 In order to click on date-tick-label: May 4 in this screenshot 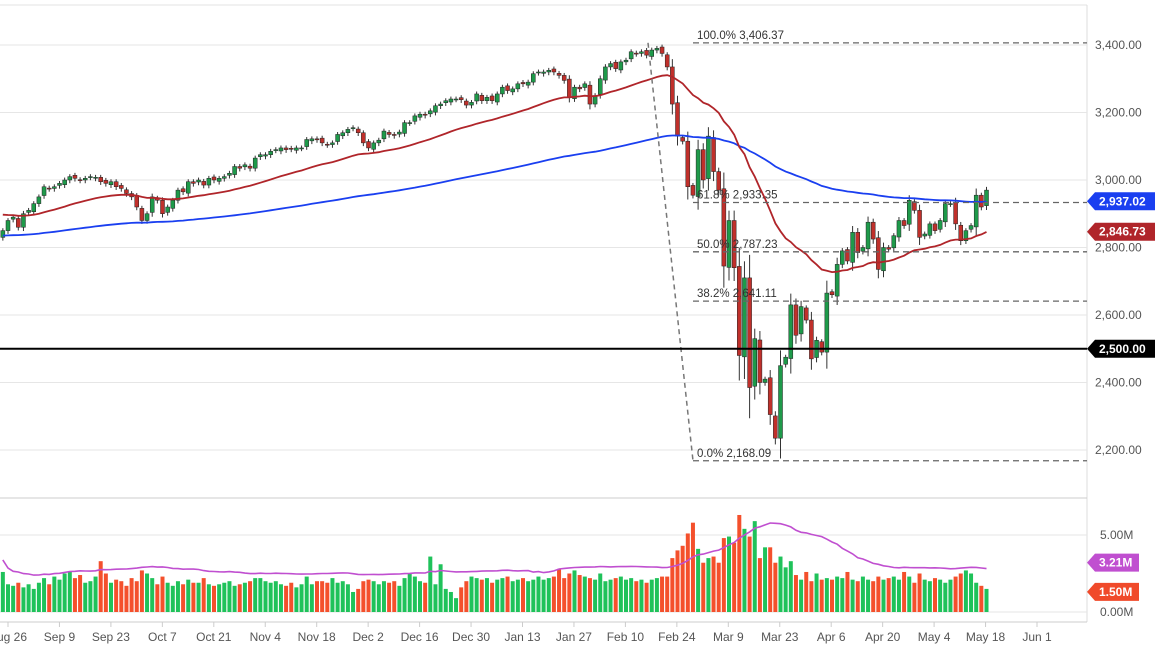, I will do `click(934, 637)`.